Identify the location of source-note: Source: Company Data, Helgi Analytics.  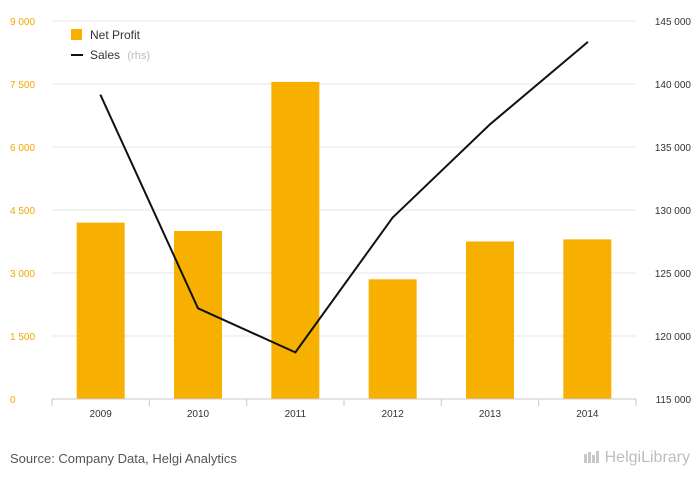
(123, 458).